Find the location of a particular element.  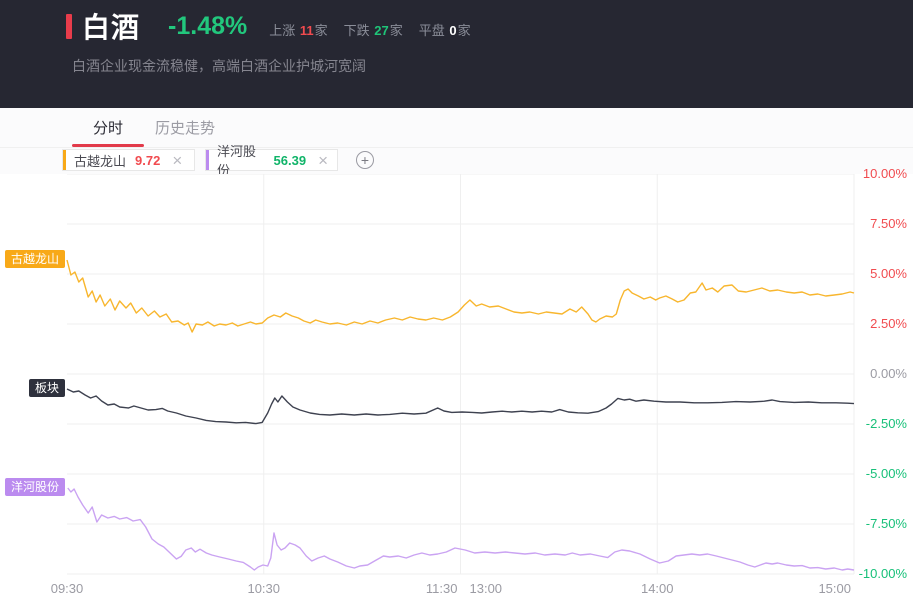

x-axis-tick: 11:30 is located at coordinates (441, 588).